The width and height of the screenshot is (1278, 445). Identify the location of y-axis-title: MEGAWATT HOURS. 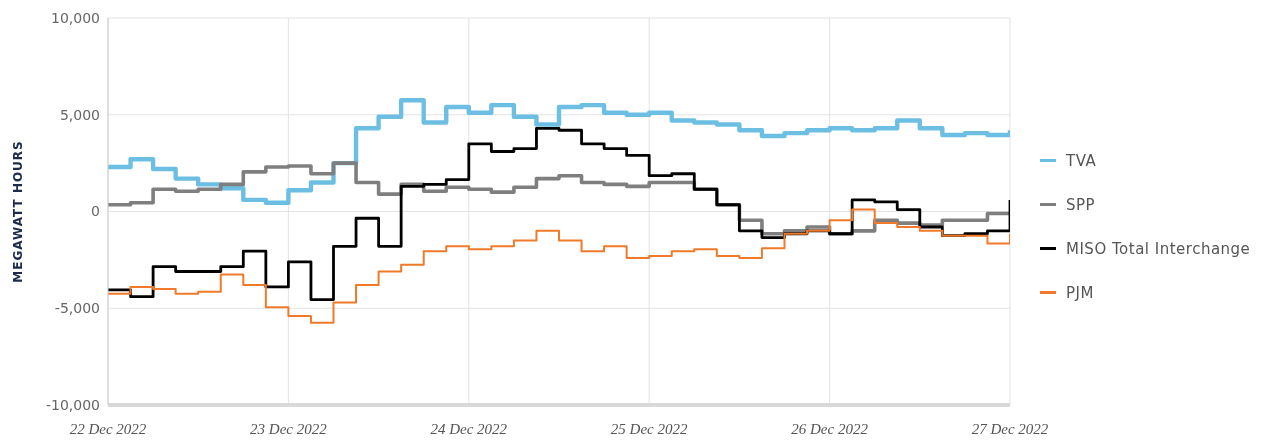
(18, 211).